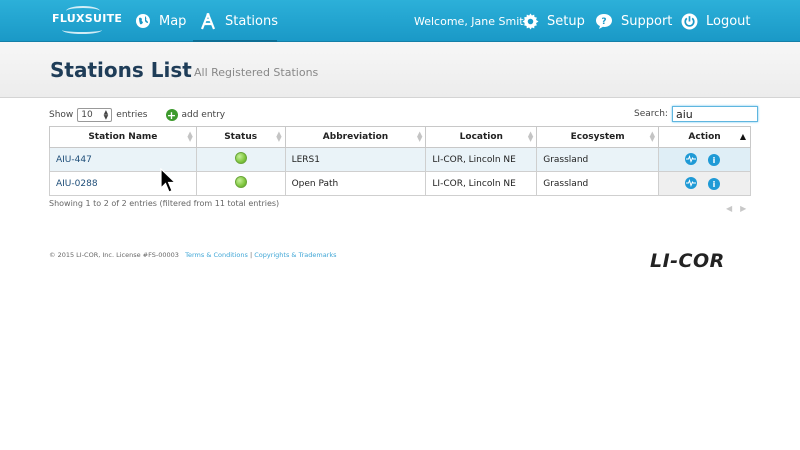  What do you see at coordinates (355, 183) in the screenshot?
I see `abbreviation-cell: Open Path` at bounding box center [355, 183].